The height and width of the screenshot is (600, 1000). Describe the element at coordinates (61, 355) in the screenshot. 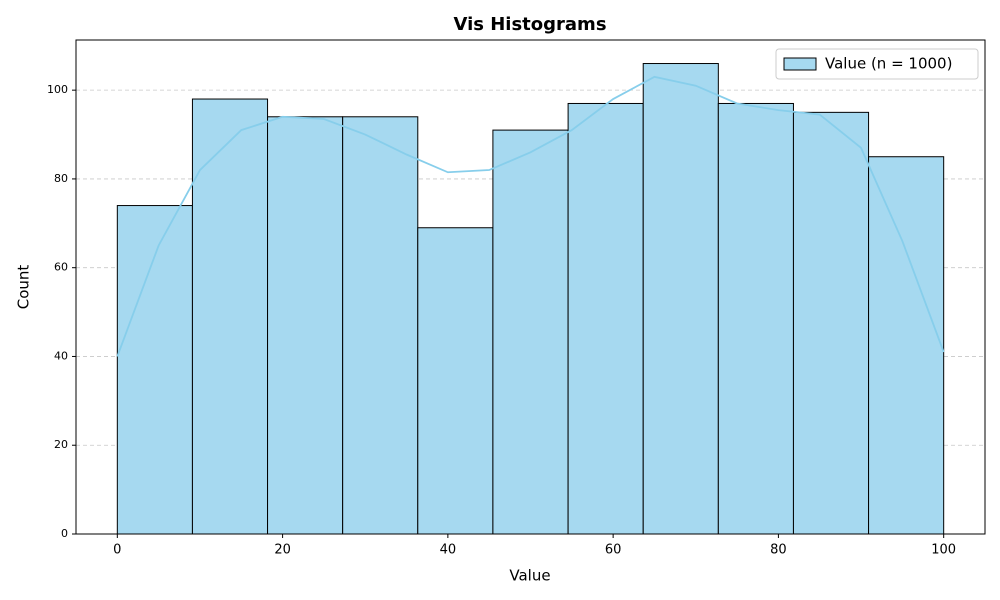

I see `y-tick-label: 40` at that location.